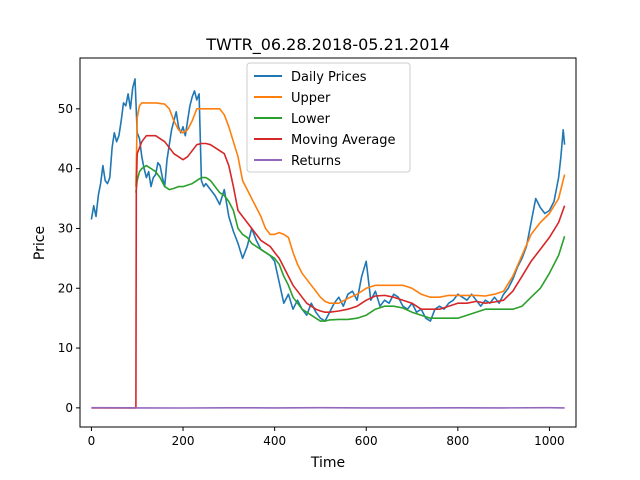 This screenshot has width=640, height=480. I want to click on x-axis-label: Time, so click(327, 463).